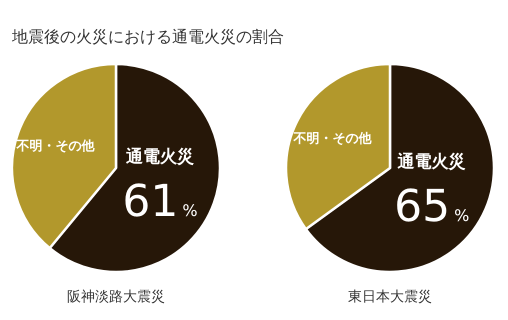 Image resolution: width=508 pixels, height=320 pixels. What do you see at coordinates (160, 201) in the screenshot?
I see `data-label: 61%` at bounding box center [160, 201].